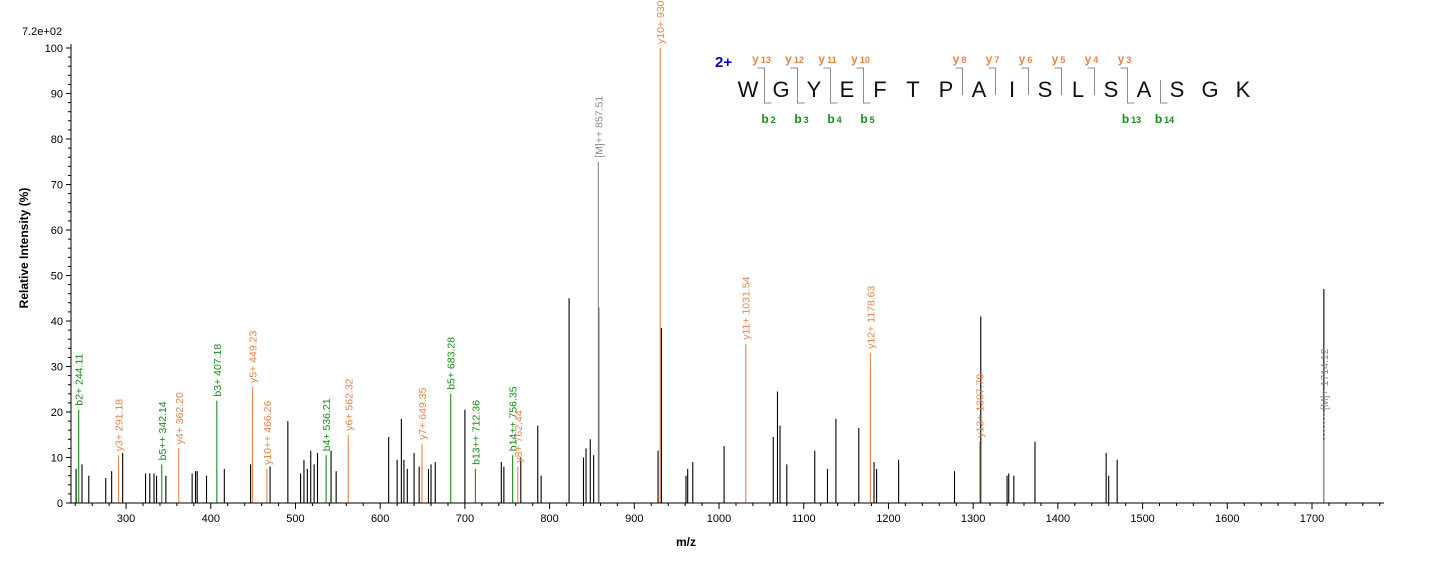  I want to click on y-ion-label: y 11, so click(827, 59).